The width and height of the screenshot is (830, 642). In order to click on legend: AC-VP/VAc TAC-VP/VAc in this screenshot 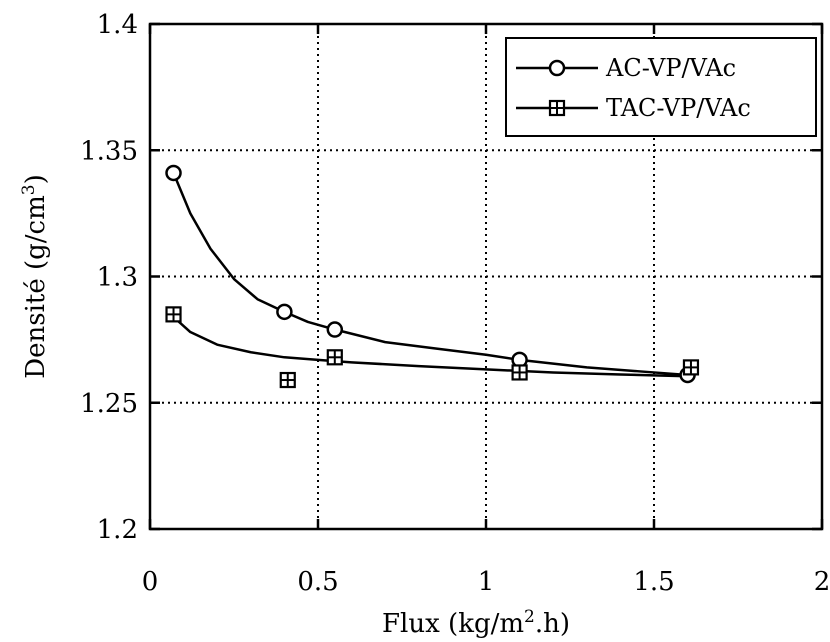, I will do `click(661, 87)`.